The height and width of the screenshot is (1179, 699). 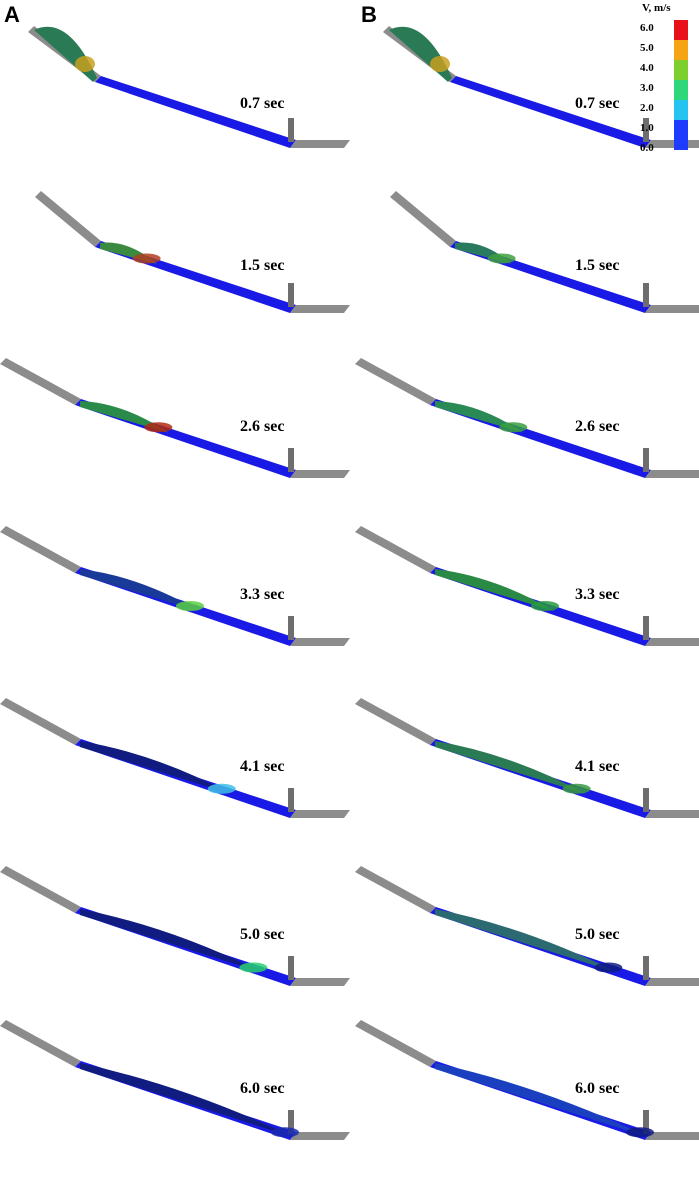 I want to click on legend-swatch-blue, so click(x=681, y=135).